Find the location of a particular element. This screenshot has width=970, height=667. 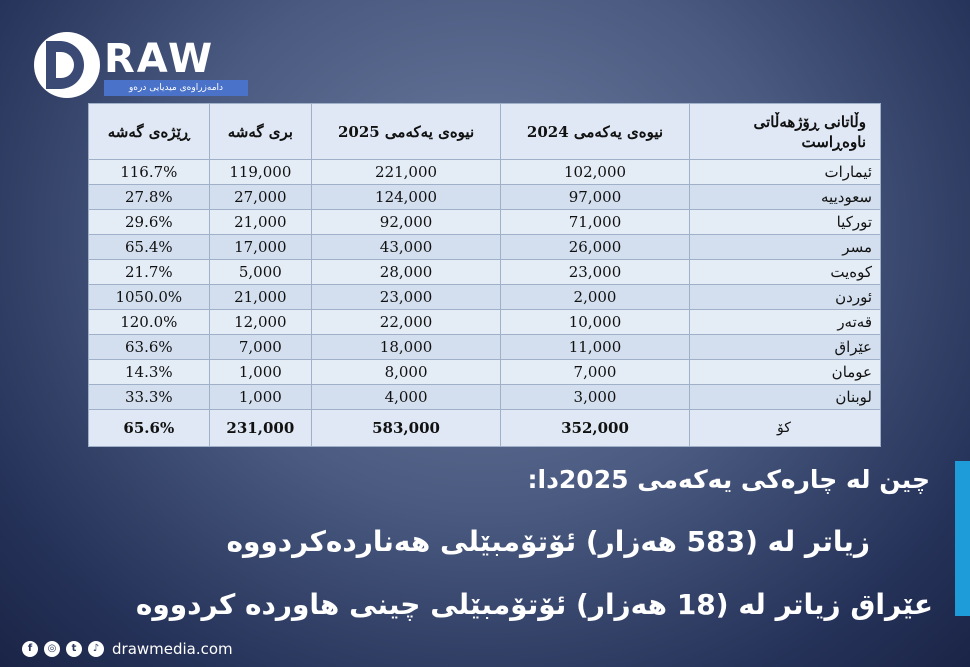

table-row: ئوردن 2,000 23,000 21,000 1050.0% is located at coordinates (484, 297).